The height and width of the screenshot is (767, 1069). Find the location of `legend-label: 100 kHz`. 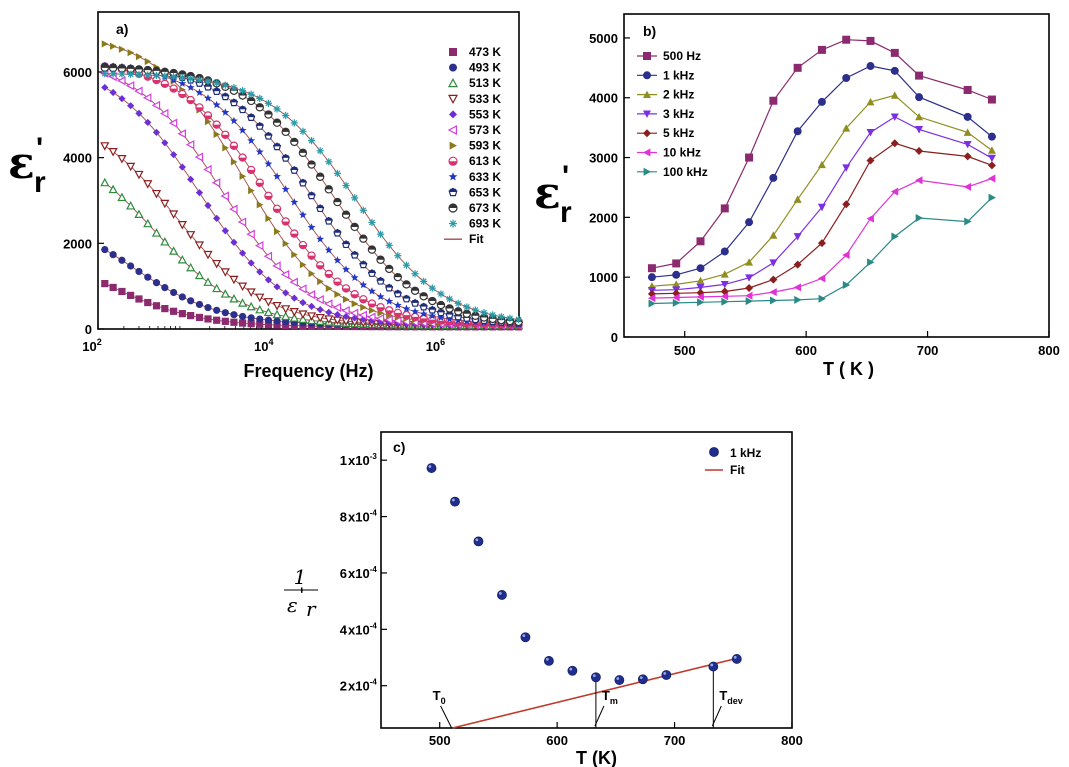

legend-label: 100 kHz is located at coordinates (685, 172).